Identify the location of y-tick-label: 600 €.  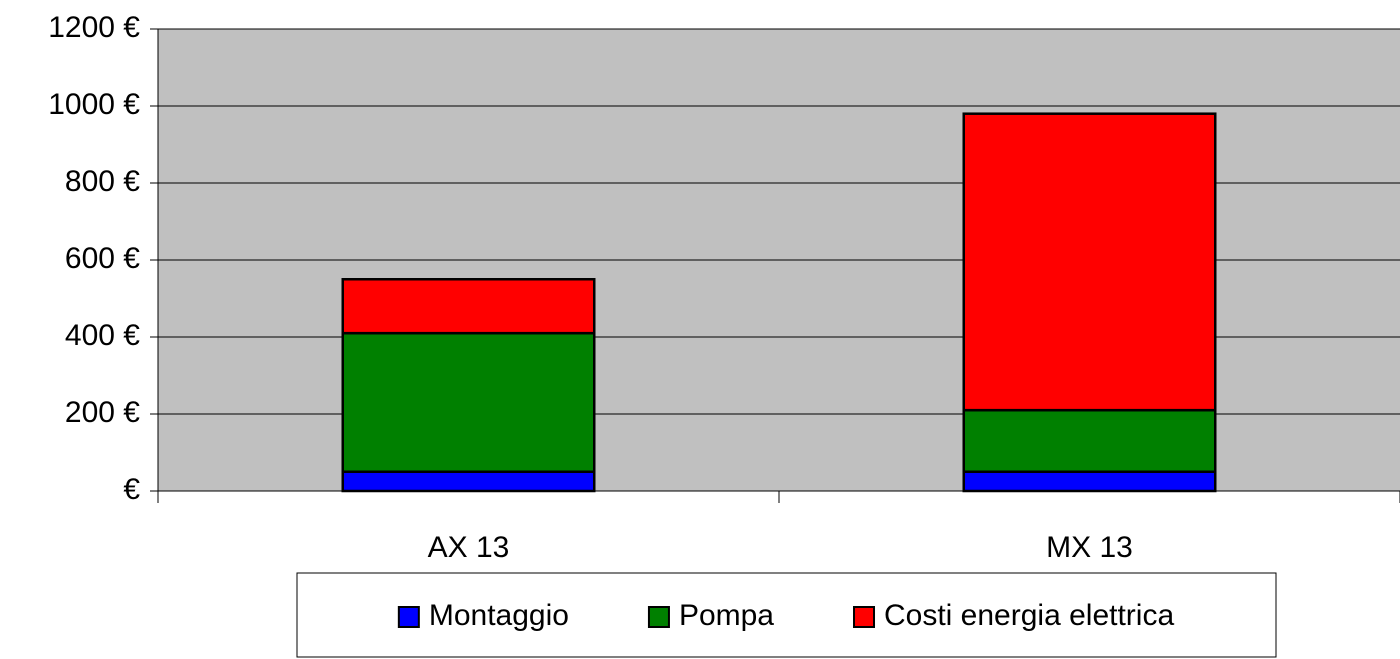
(102, 258).